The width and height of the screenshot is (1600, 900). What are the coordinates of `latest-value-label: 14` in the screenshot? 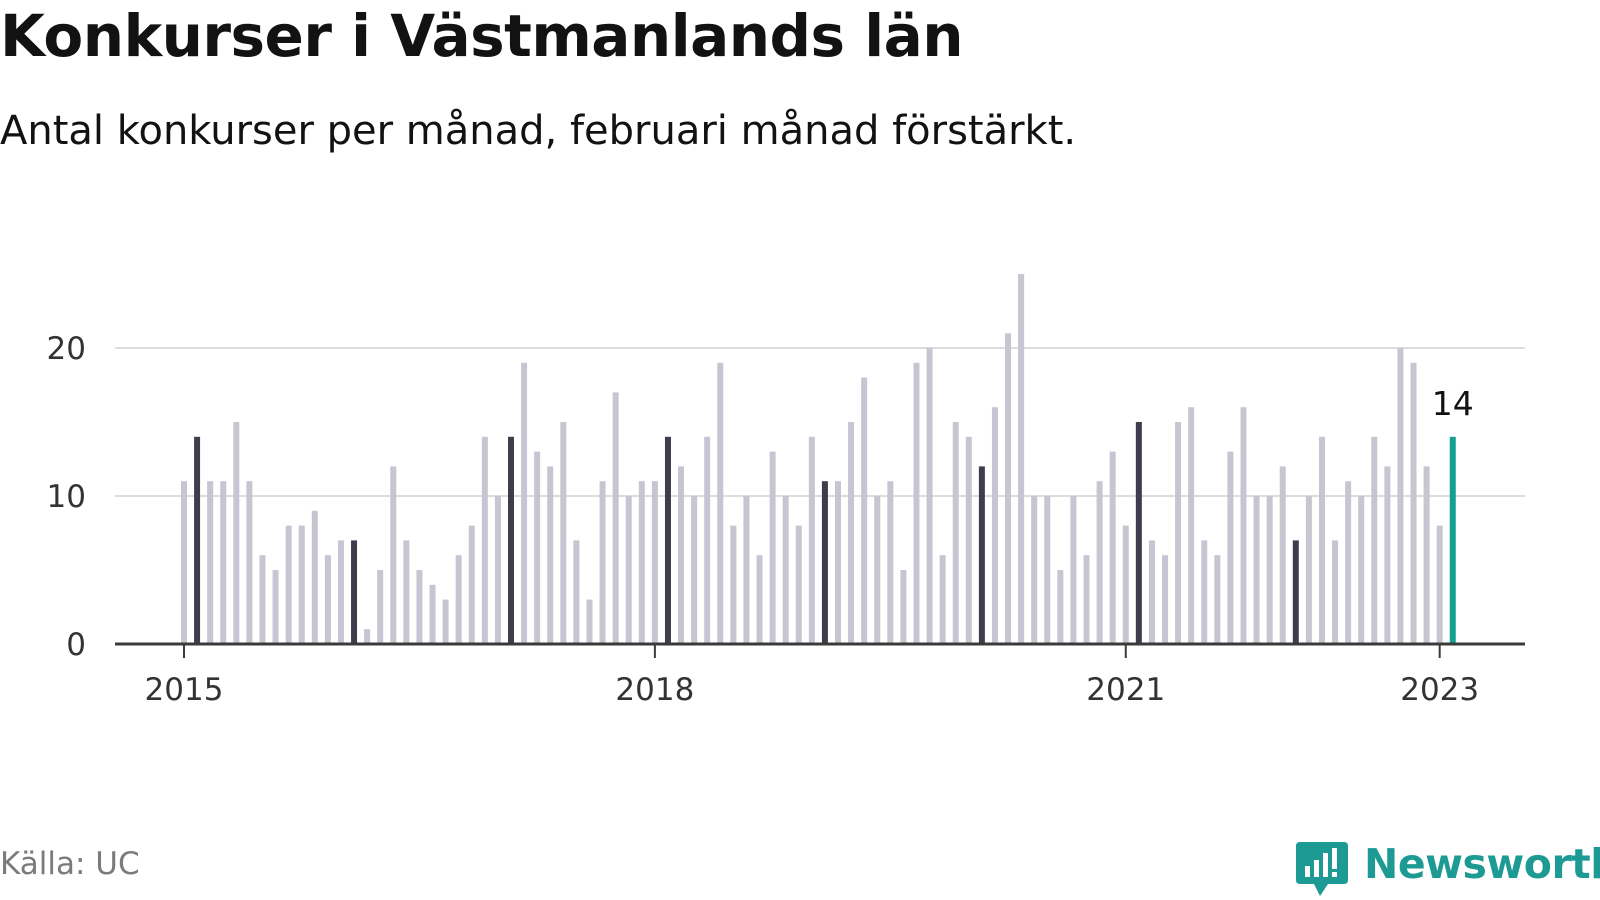 It's located at (1453, 403).